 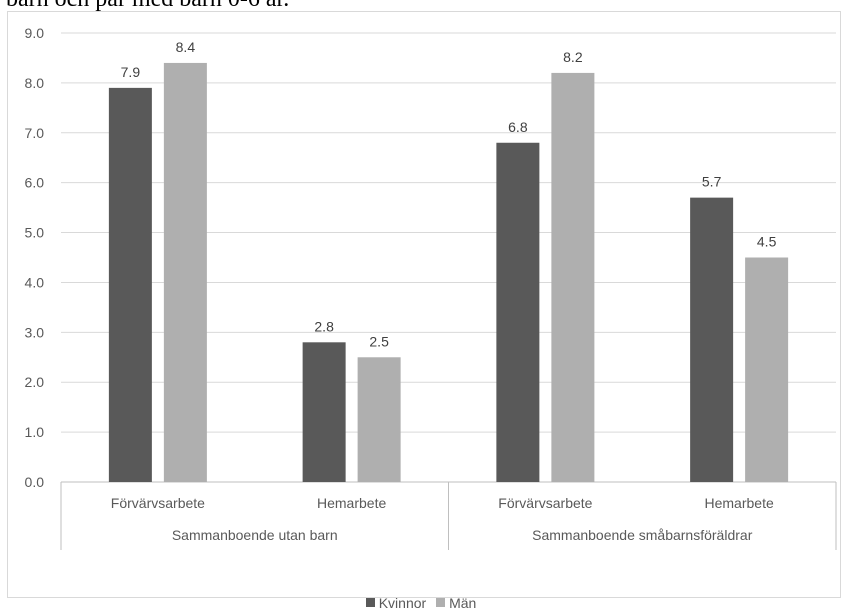 What do you see at coordinates (402, 602) in the screenshot?
I see `legend-label-kvinnor: Kvinnor` at bounding box center [402, 602].